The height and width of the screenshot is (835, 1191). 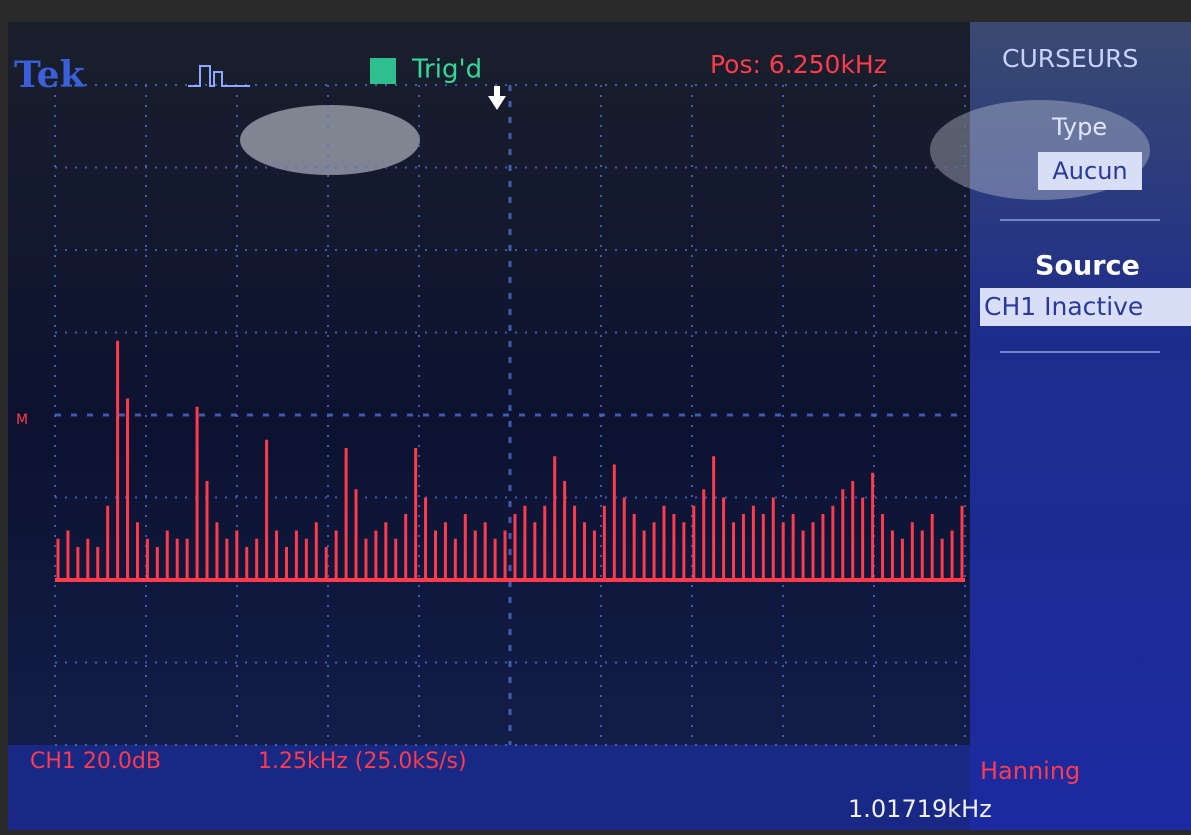 What do you see at coordinates (383, 71) in the screenshot?
I see `trigger-icon` at bounding box center [383, 71].